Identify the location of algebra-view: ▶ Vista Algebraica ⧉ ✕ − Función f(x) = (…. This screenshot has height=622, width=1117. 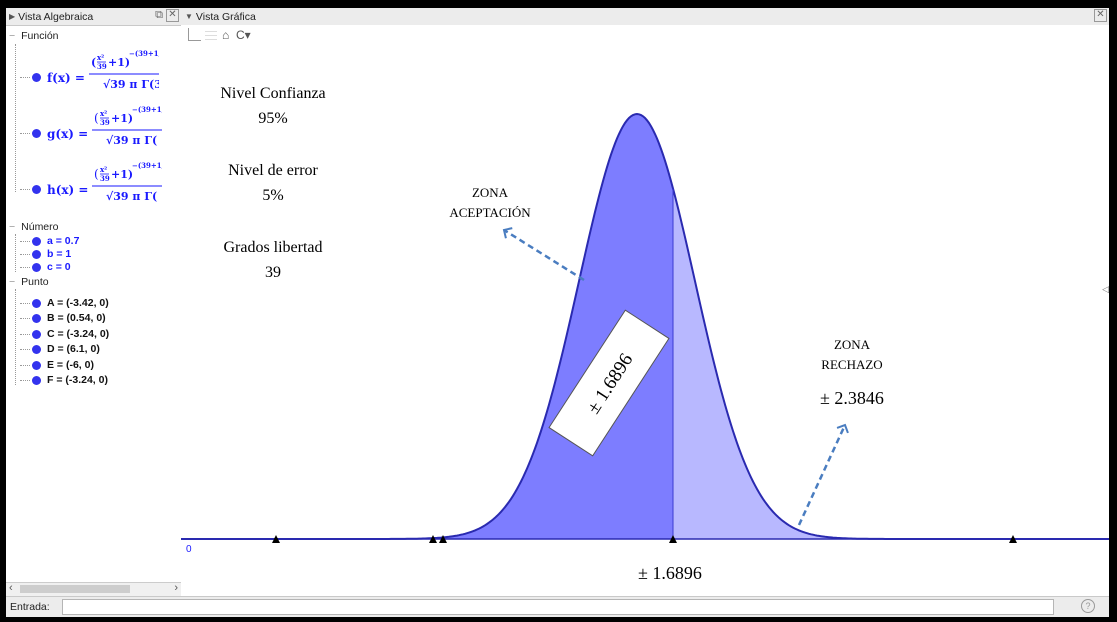
(94, 302).